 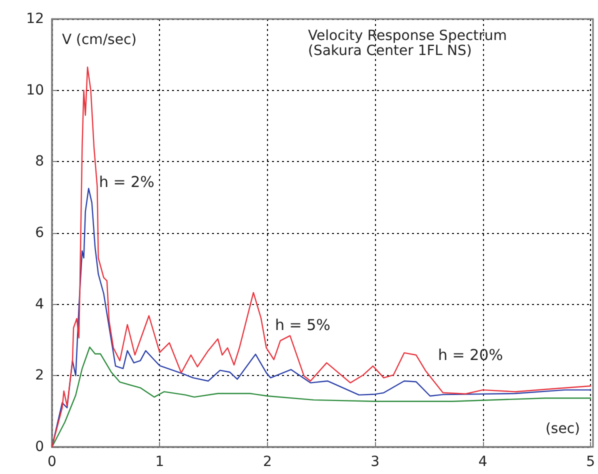 I want to click on y-tick-label: 6, so click(x=39, y=233).